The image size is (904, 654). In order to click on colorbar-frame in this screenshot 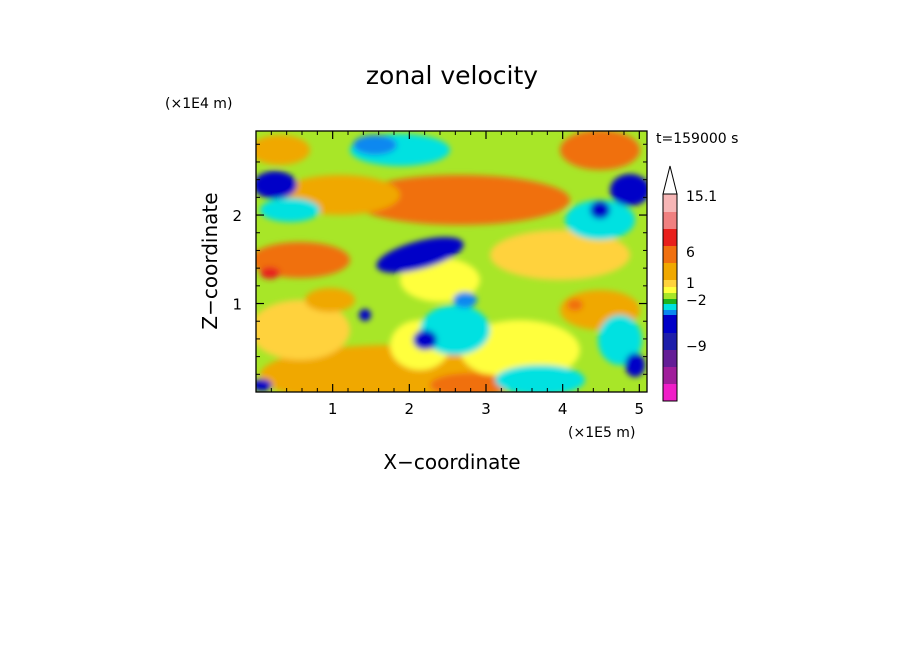, I will do `click(670, 297)`.